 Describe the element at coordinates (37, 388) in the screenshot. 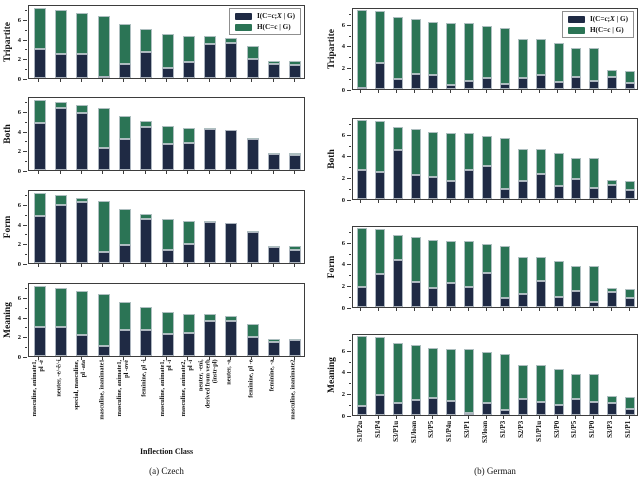

I see `x-category-label: masculine, animate1, pl -é` at that location.